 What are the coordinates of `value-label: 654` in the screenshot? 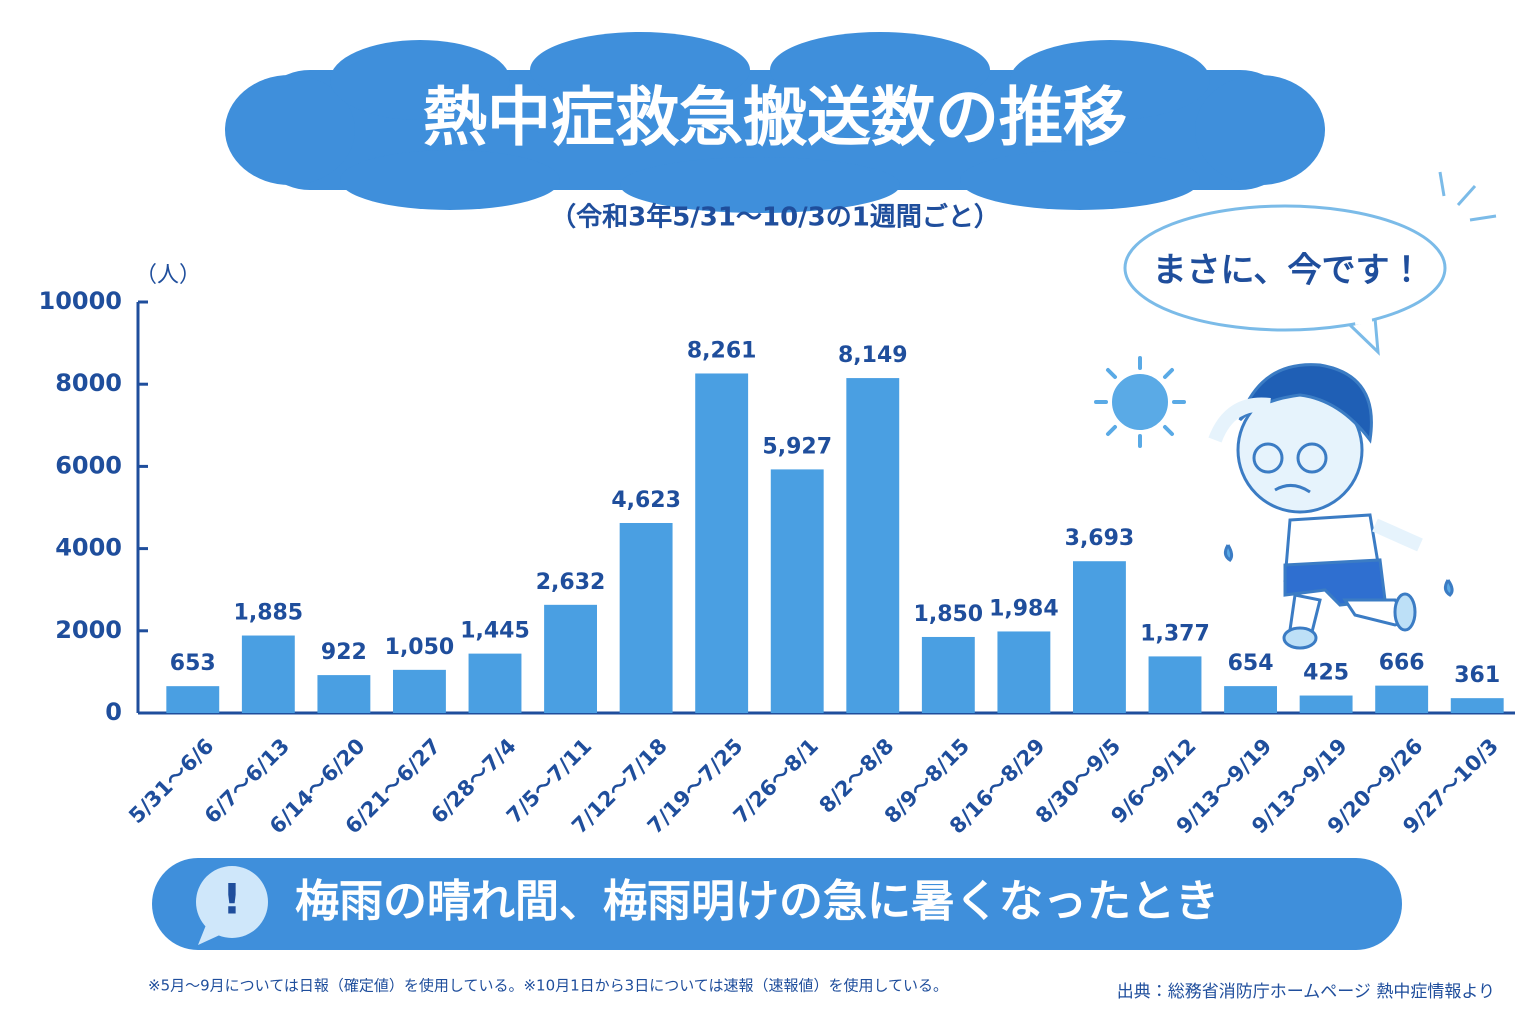 It's located at (1251, 663).